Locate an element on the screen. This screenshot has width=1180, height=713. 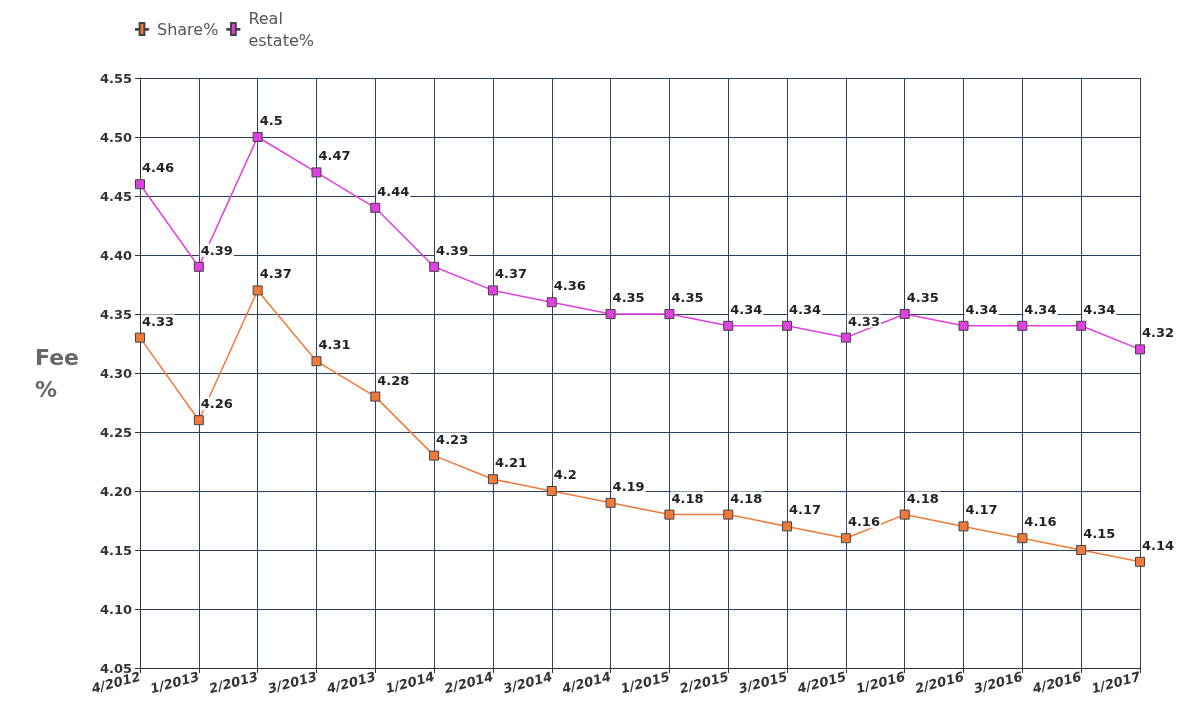
x-tick-label: 4/2015 is located at coordinates (821, 682).